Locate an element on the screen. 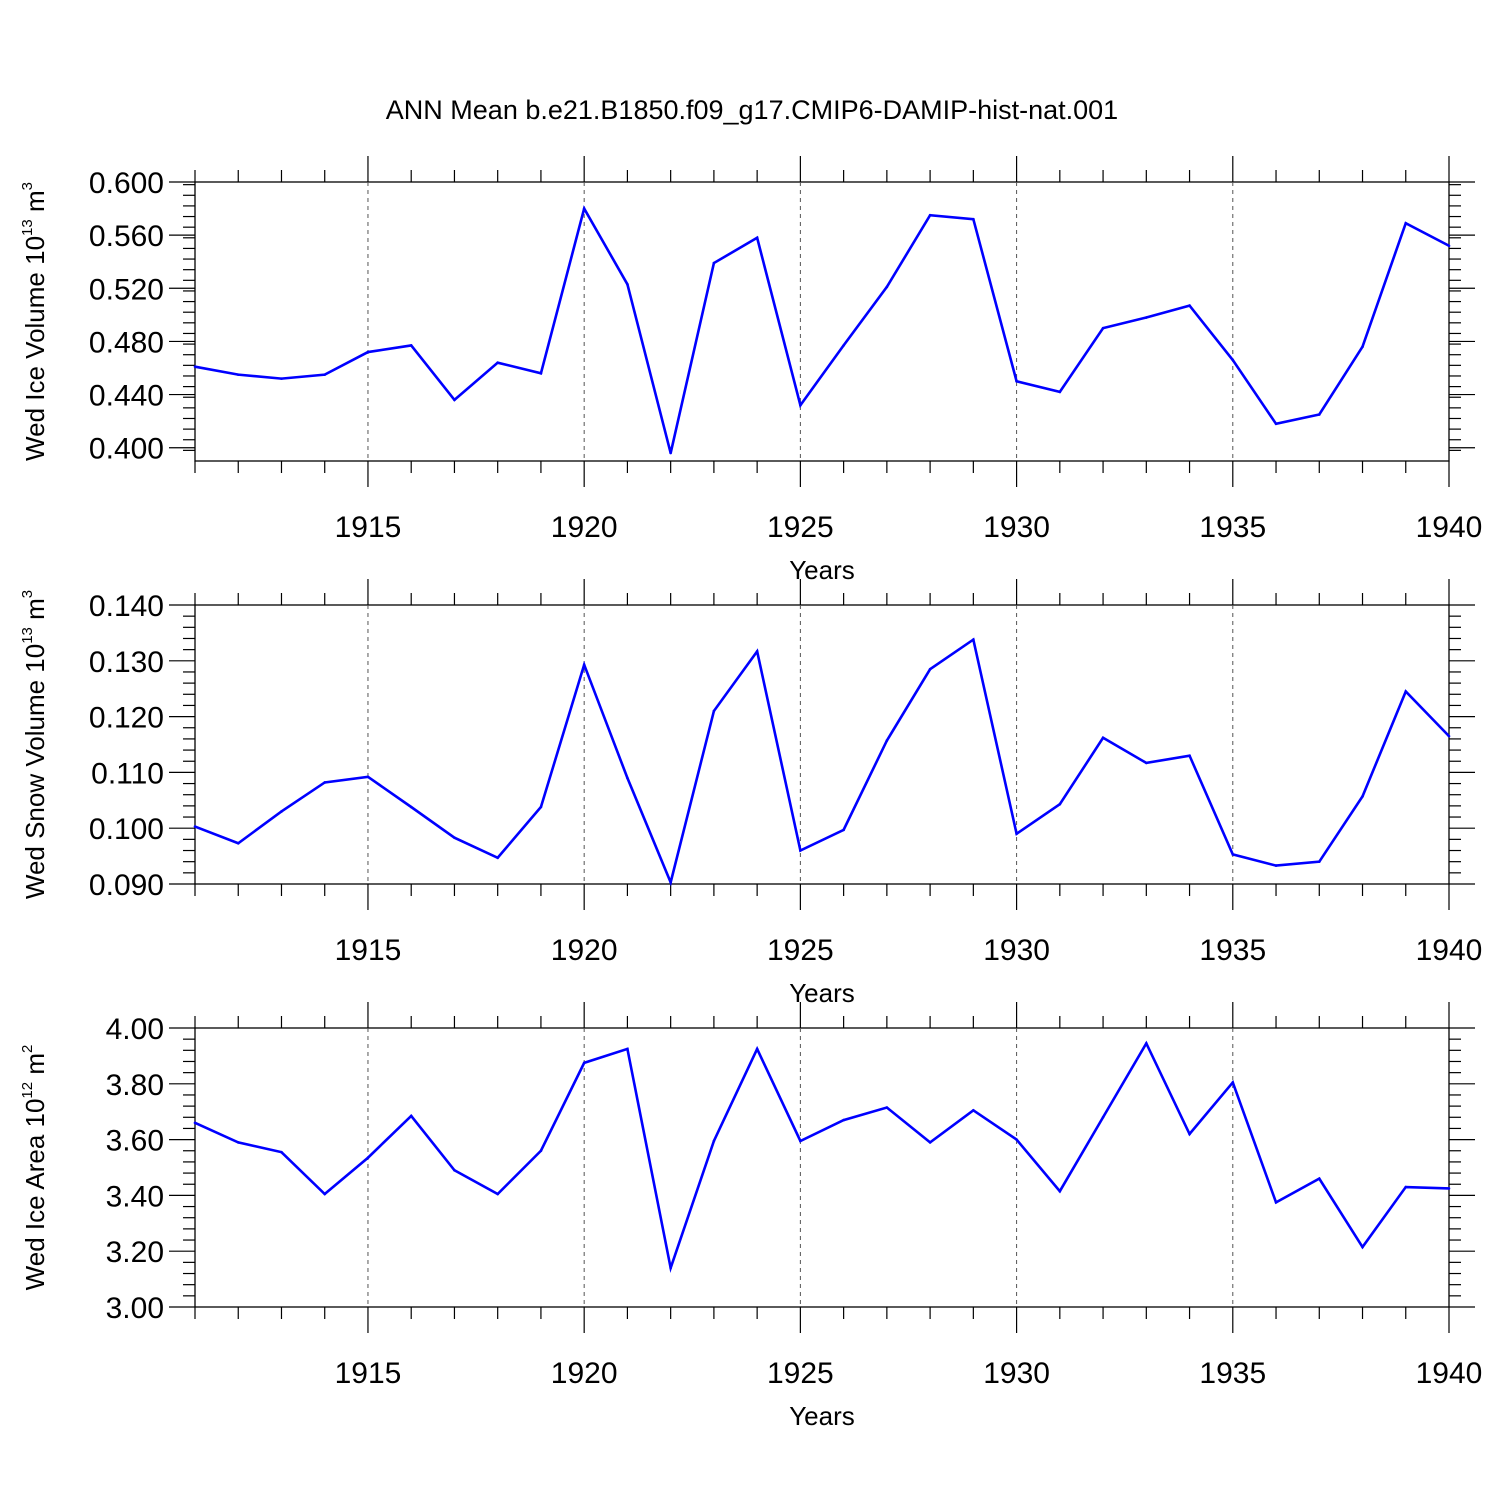 This screenshot has height=1500, width=1500. y-tick-label: 0.090 is located at coordinates (126, 885).